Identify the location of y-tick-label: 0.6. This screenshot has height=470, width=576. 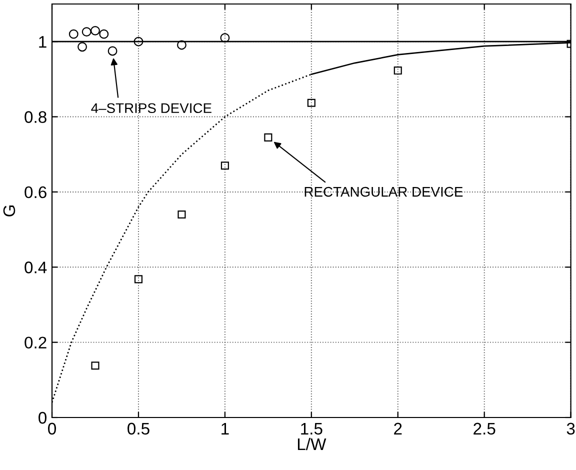
(35, 192).